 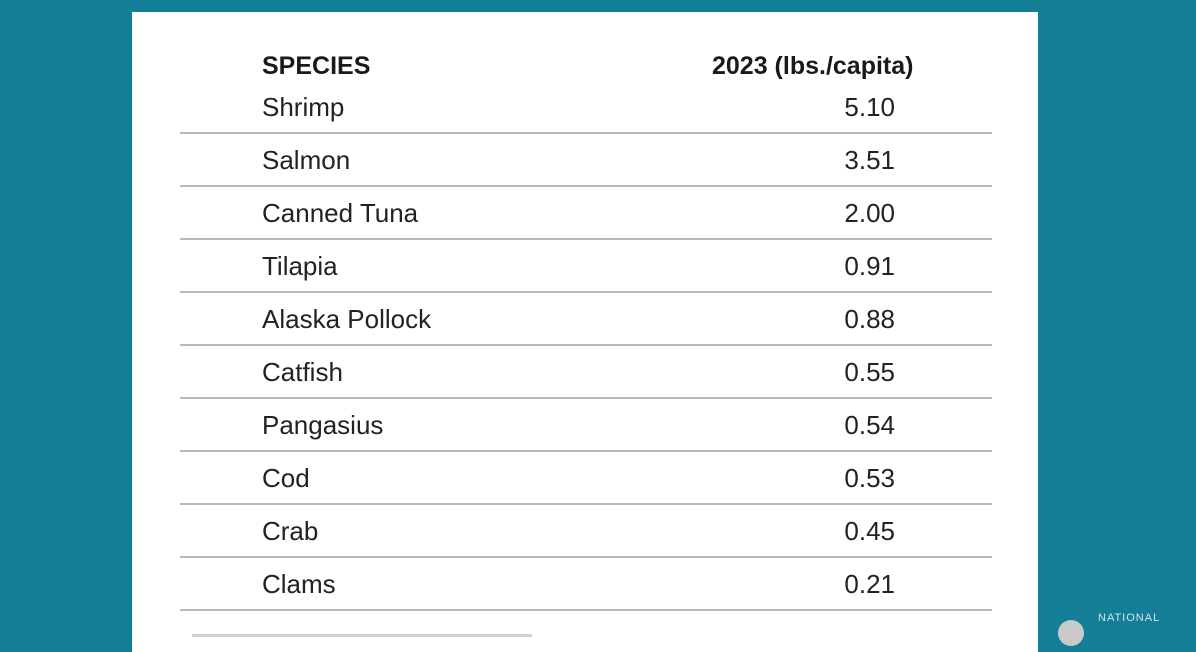 What do you see at coordinates (869, 531) in the screenshot?
I see `consumption-value: 0.45` at bounding box center [869, 531].